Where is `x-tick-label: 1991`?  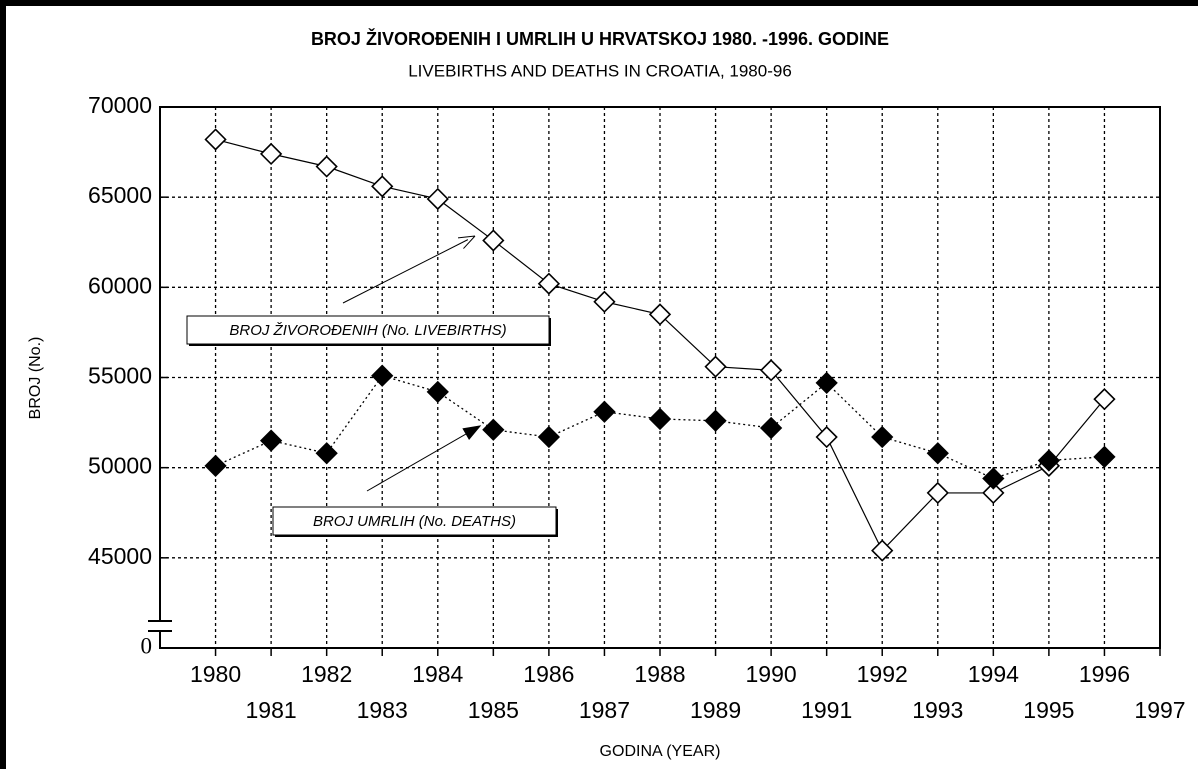 x-tick-label: 1991 is located at coordinates (826, 710).